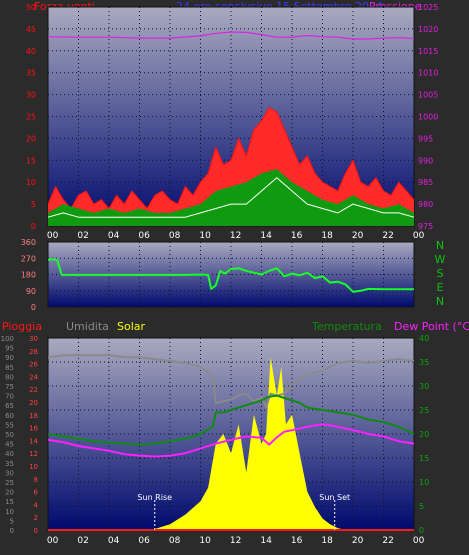  What do you see at coordinates (9, 493) in the screenshot?
I see `humidity-y-tick-label: 20` at bounding box center [9, 493].